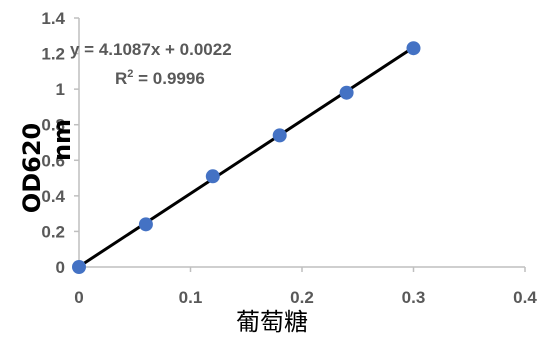 The image size is (545, 338). Describe the element at coordinates (53, 54) in the screenshot. I see `y-tick-label: 1.2` at that location.